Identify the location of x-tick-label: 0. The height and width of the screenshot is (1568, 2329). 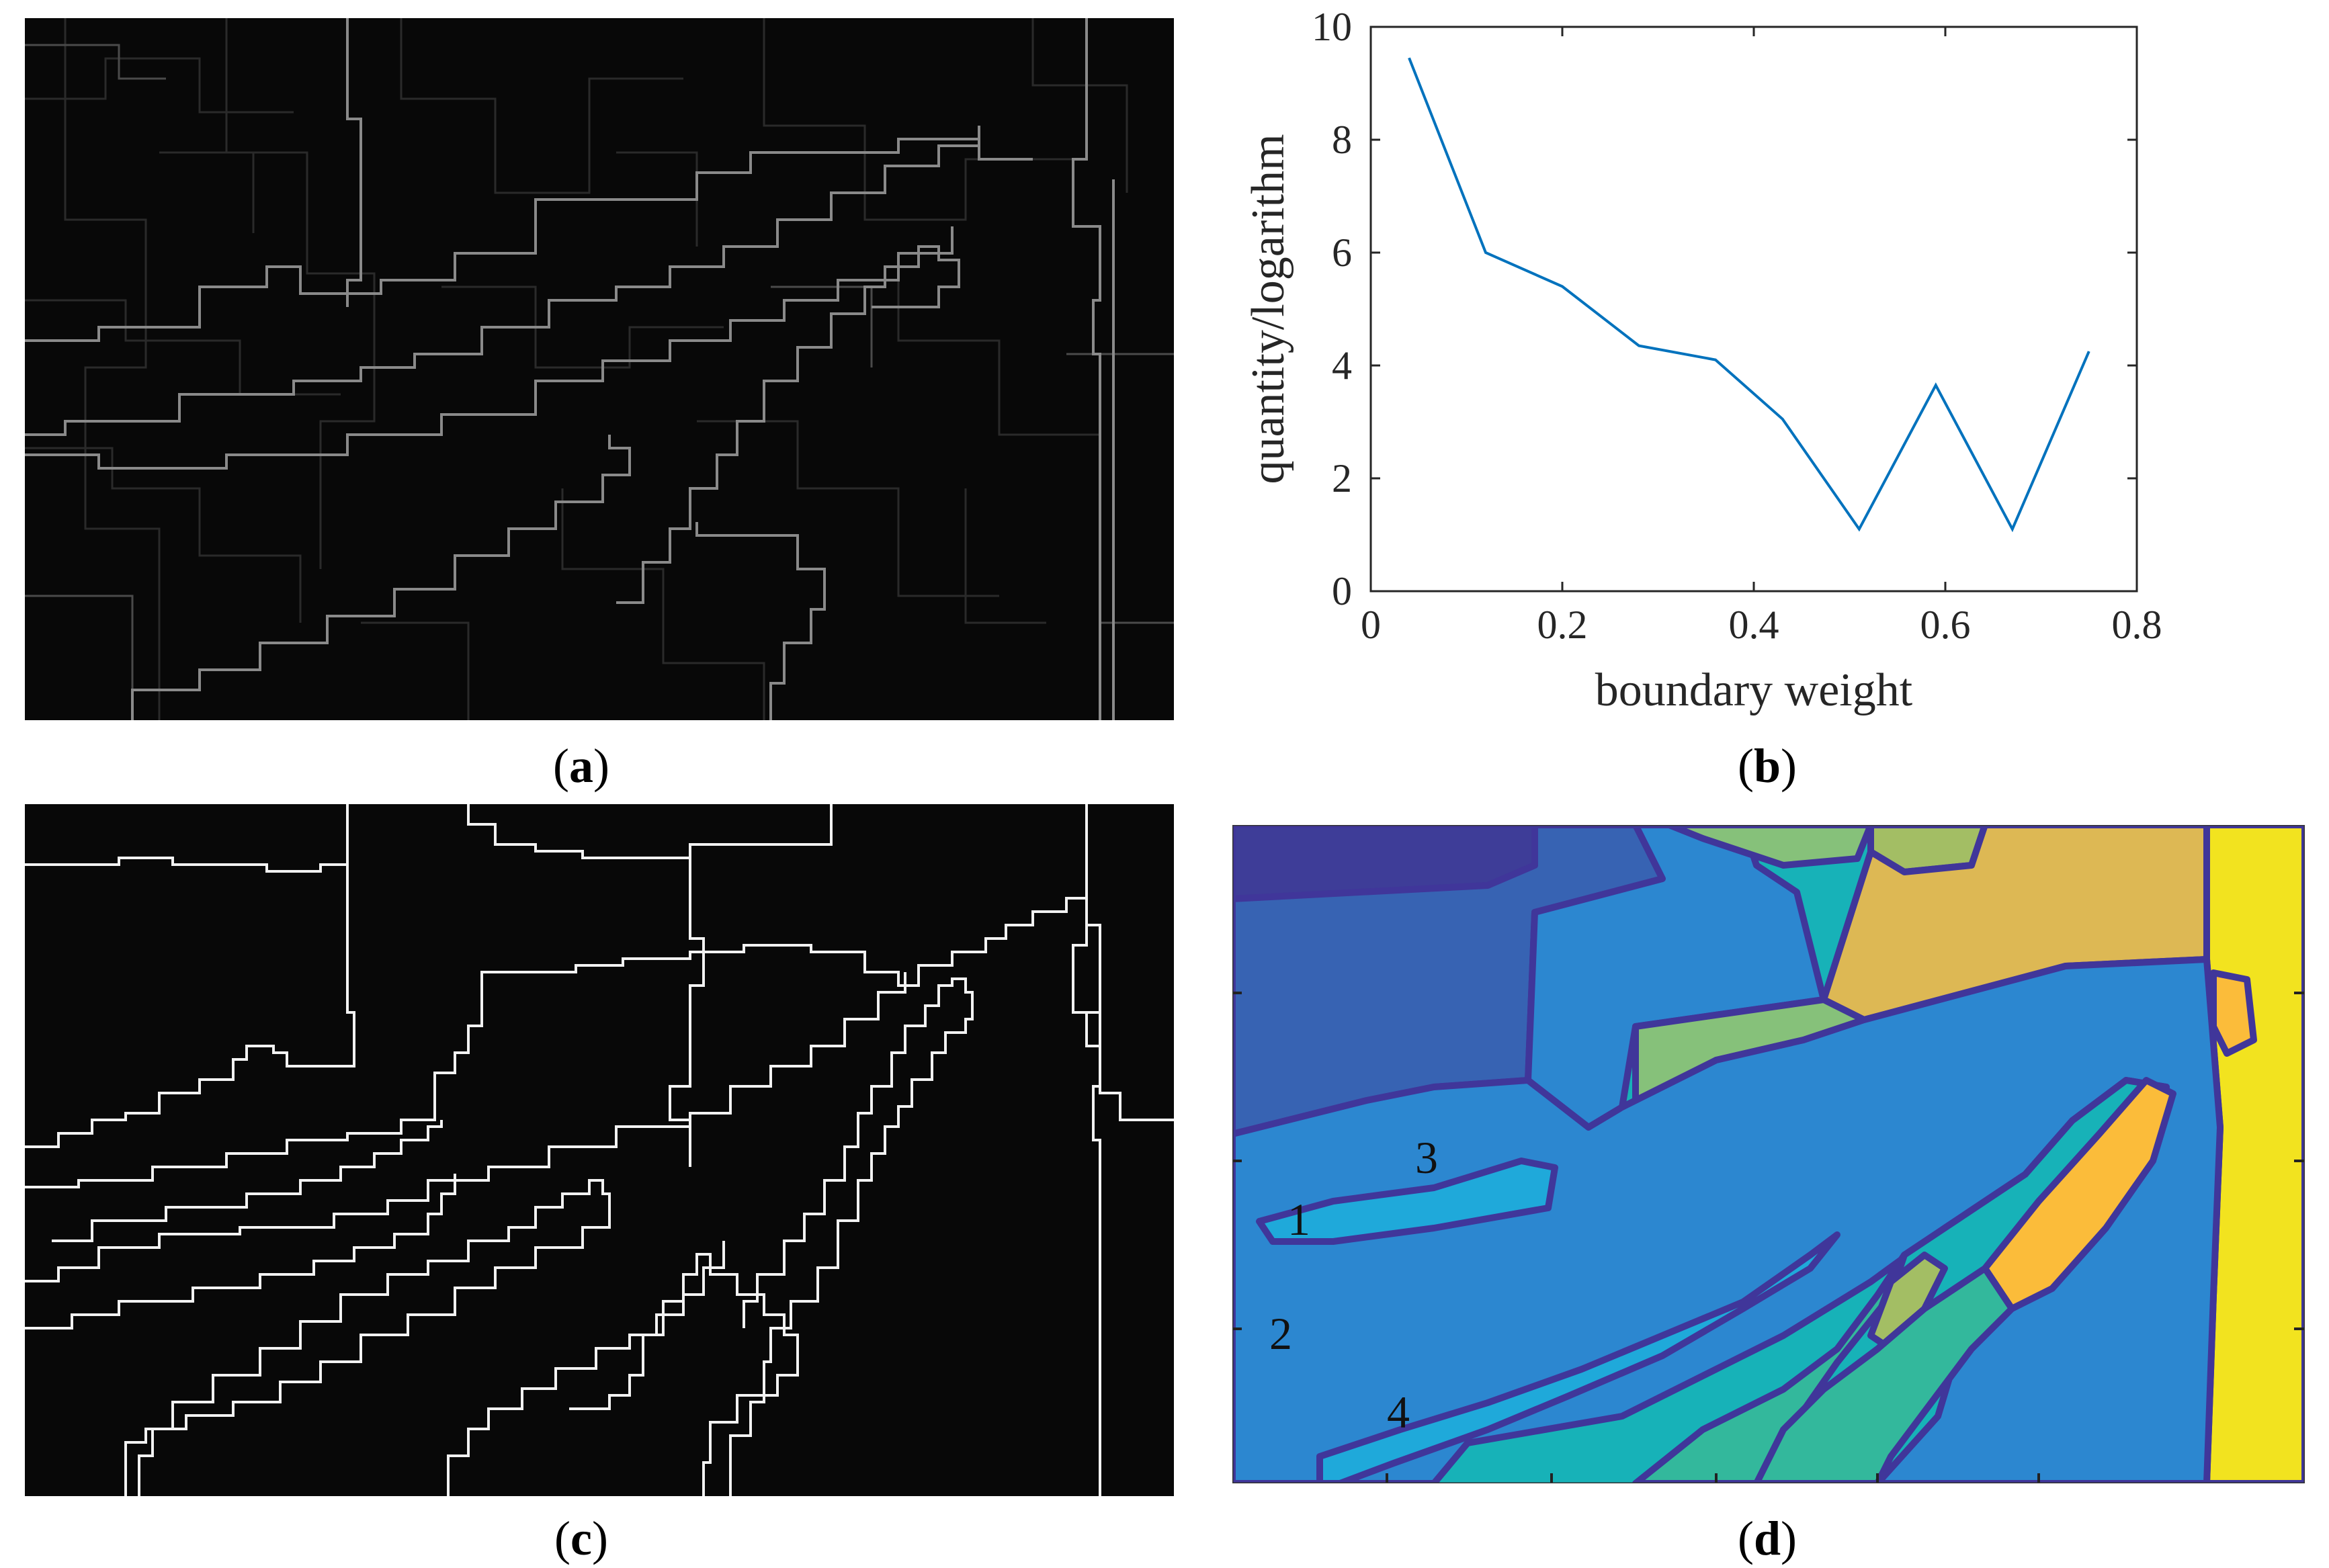
(1371, 625).